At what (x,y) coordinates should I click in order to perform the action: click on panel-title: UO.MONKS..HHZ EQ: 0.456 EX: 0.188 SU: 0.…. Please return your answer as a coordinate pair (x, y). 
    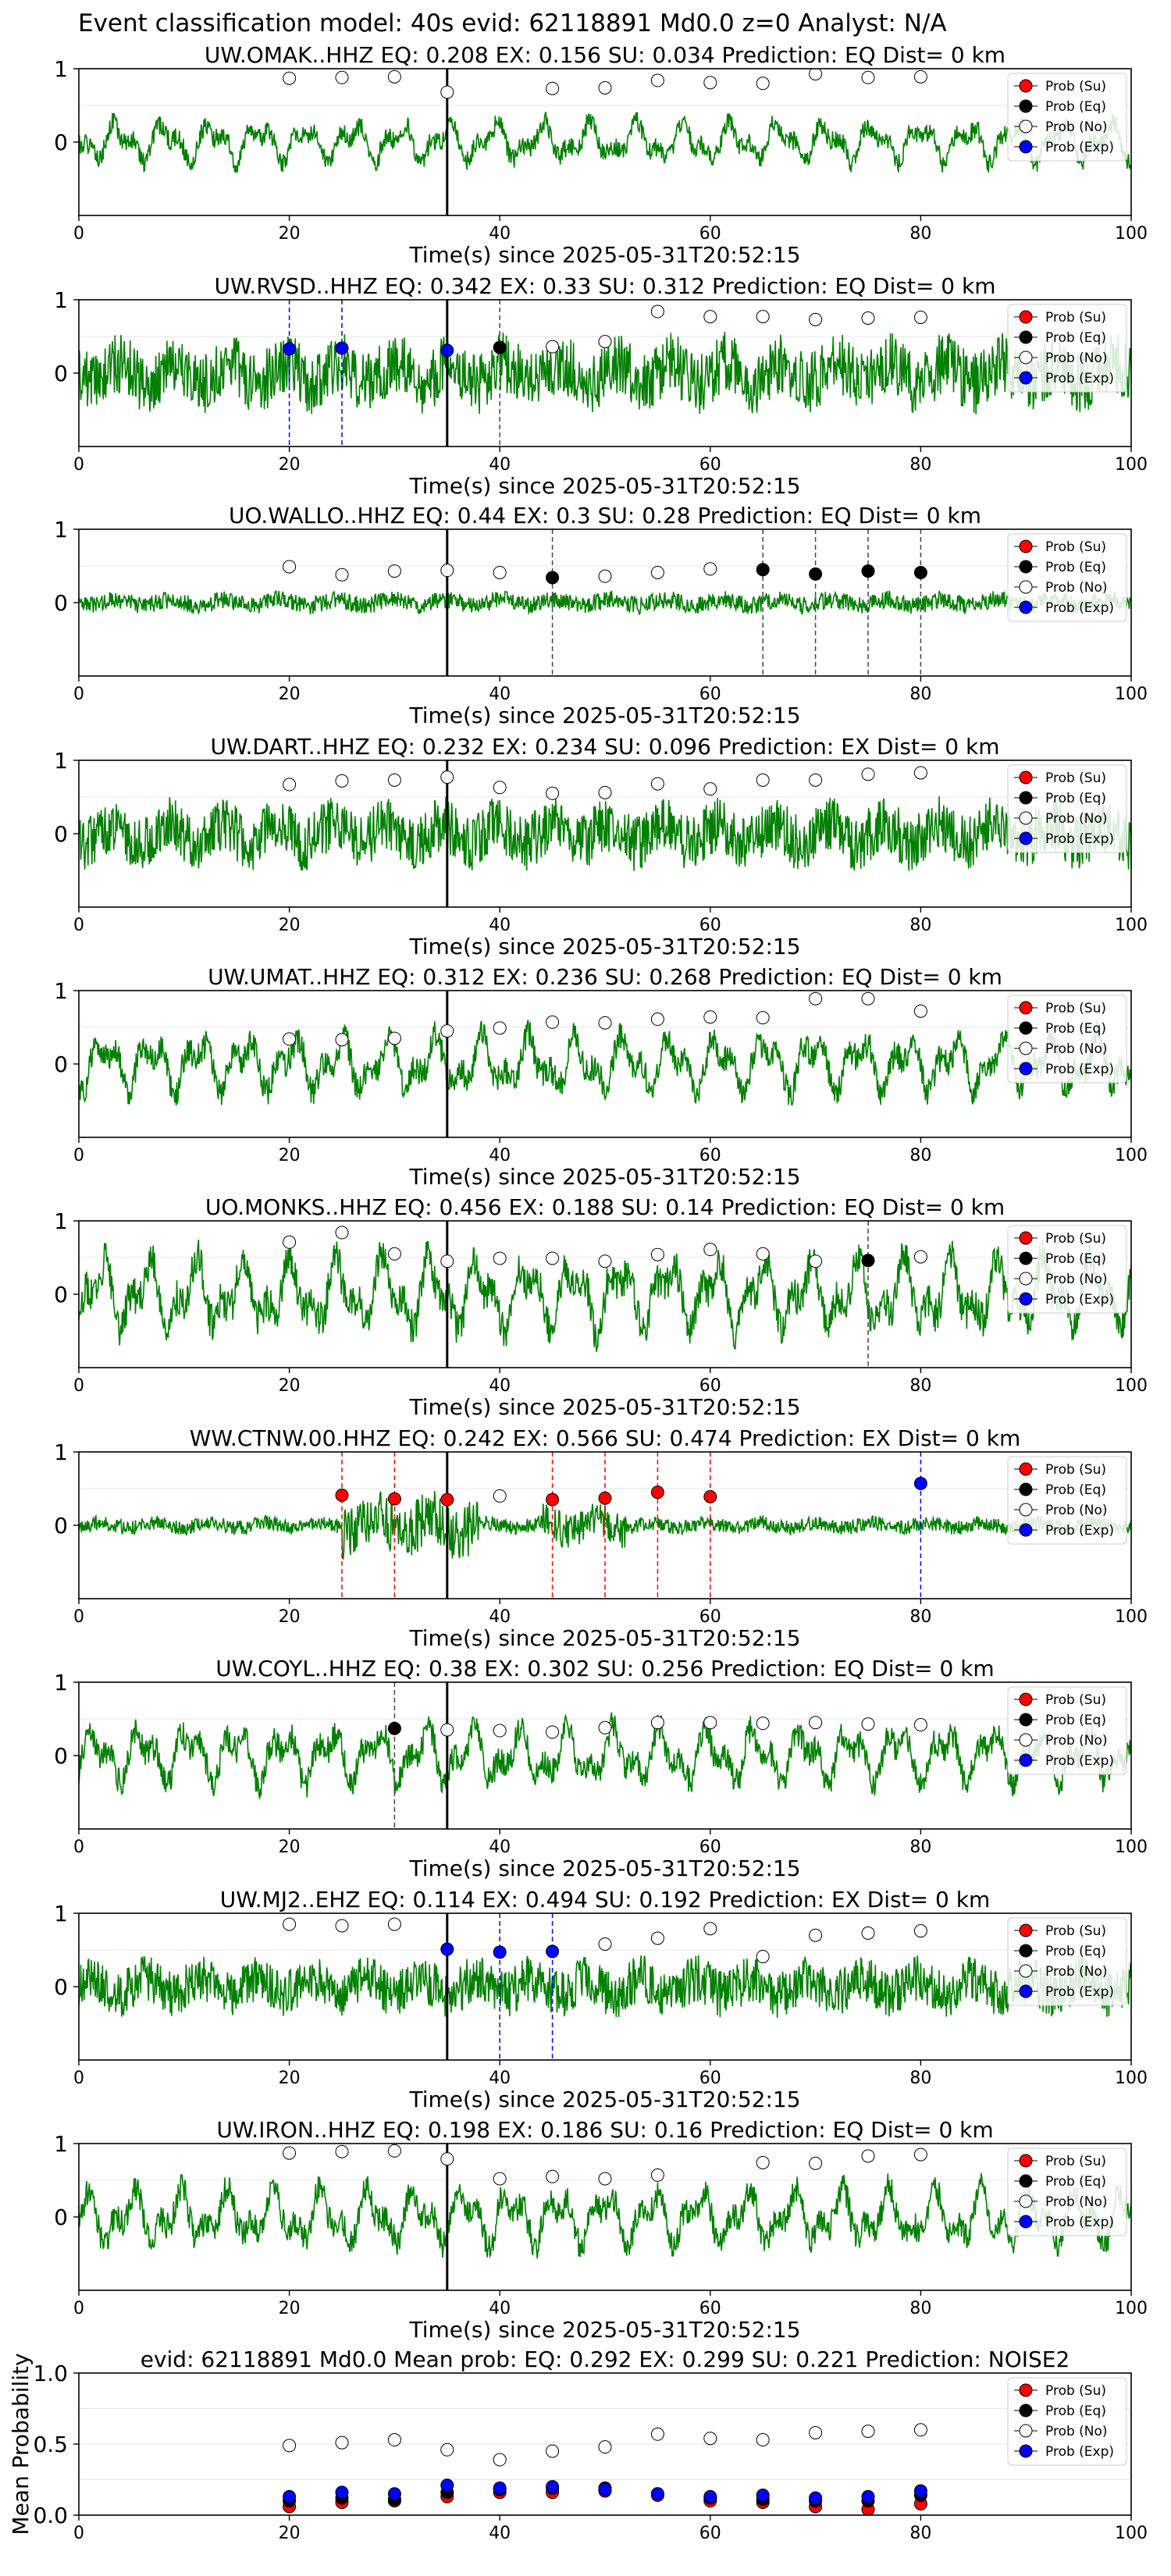
    Looking at the image, I should click on (605, 1207).